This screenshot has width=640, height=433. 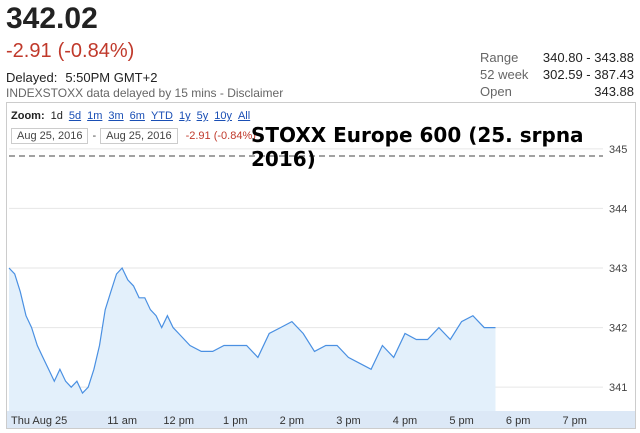 What do you see at coordinates (50, 136) in the screenshot?
I see `date-from-input: Aug 25, 2016` at bounding box center [50, 136].